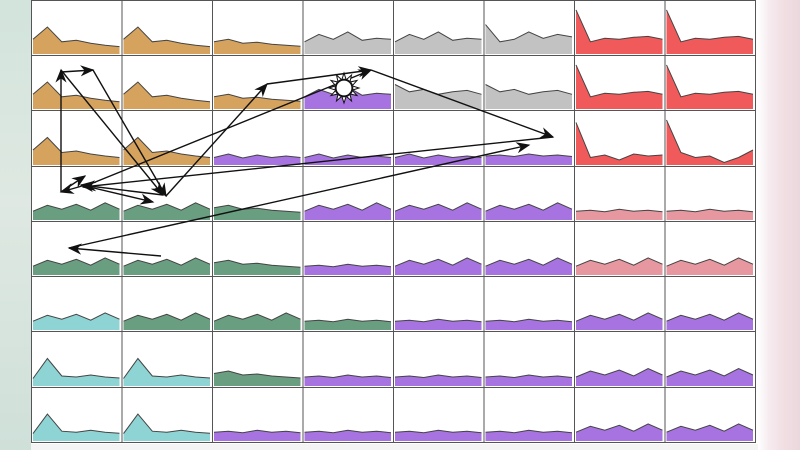  I want to click on sun-icon, so click(344, 88).